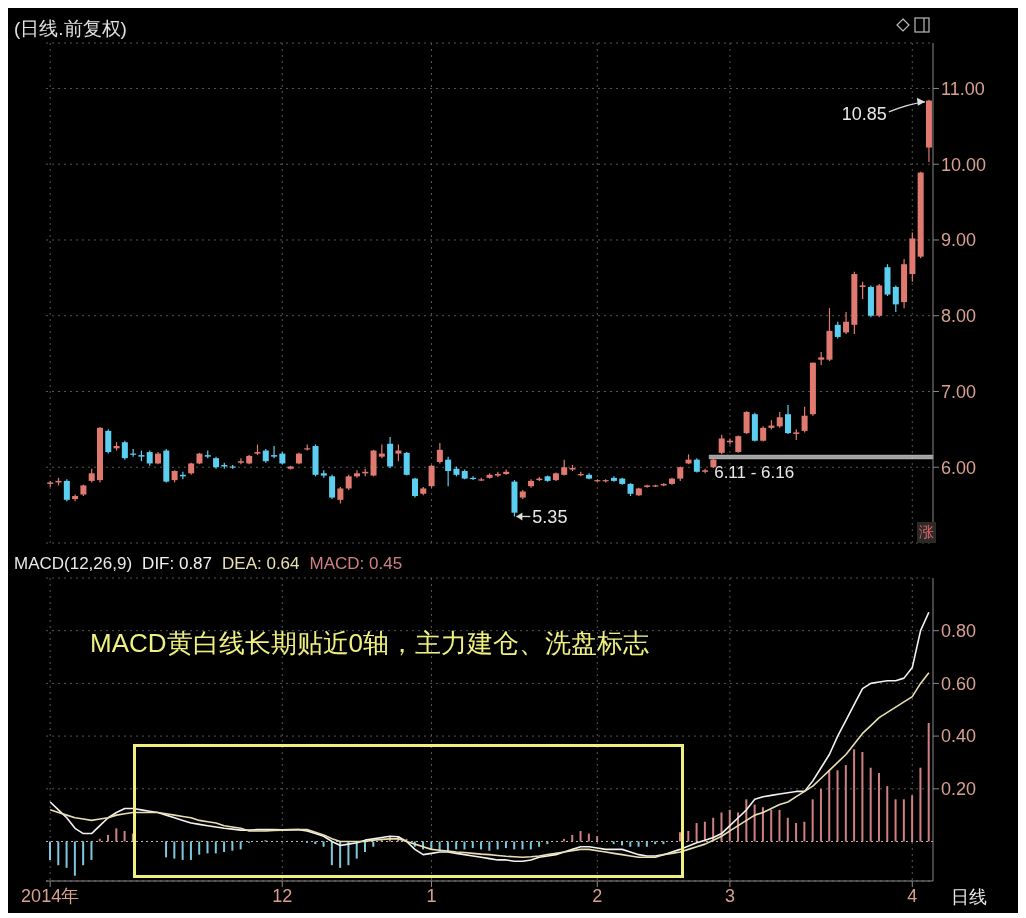 The height and width of the screenshot is (918, 1026). I want to click on y-tick-label: 8.00, so click(959, 316).